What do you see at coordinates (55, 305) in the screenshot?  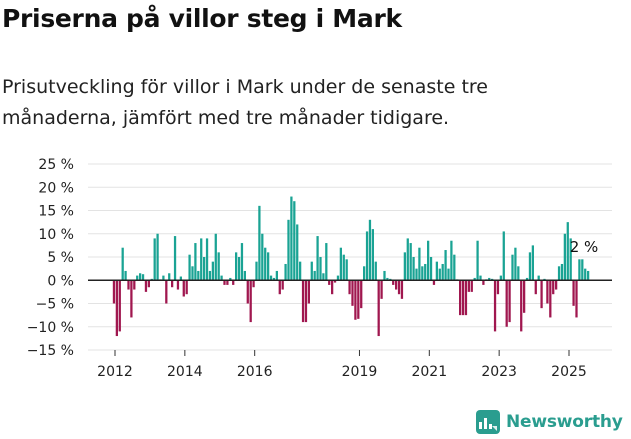 I see `y-tick-label: −5 %` at bounding box center [55, 305].